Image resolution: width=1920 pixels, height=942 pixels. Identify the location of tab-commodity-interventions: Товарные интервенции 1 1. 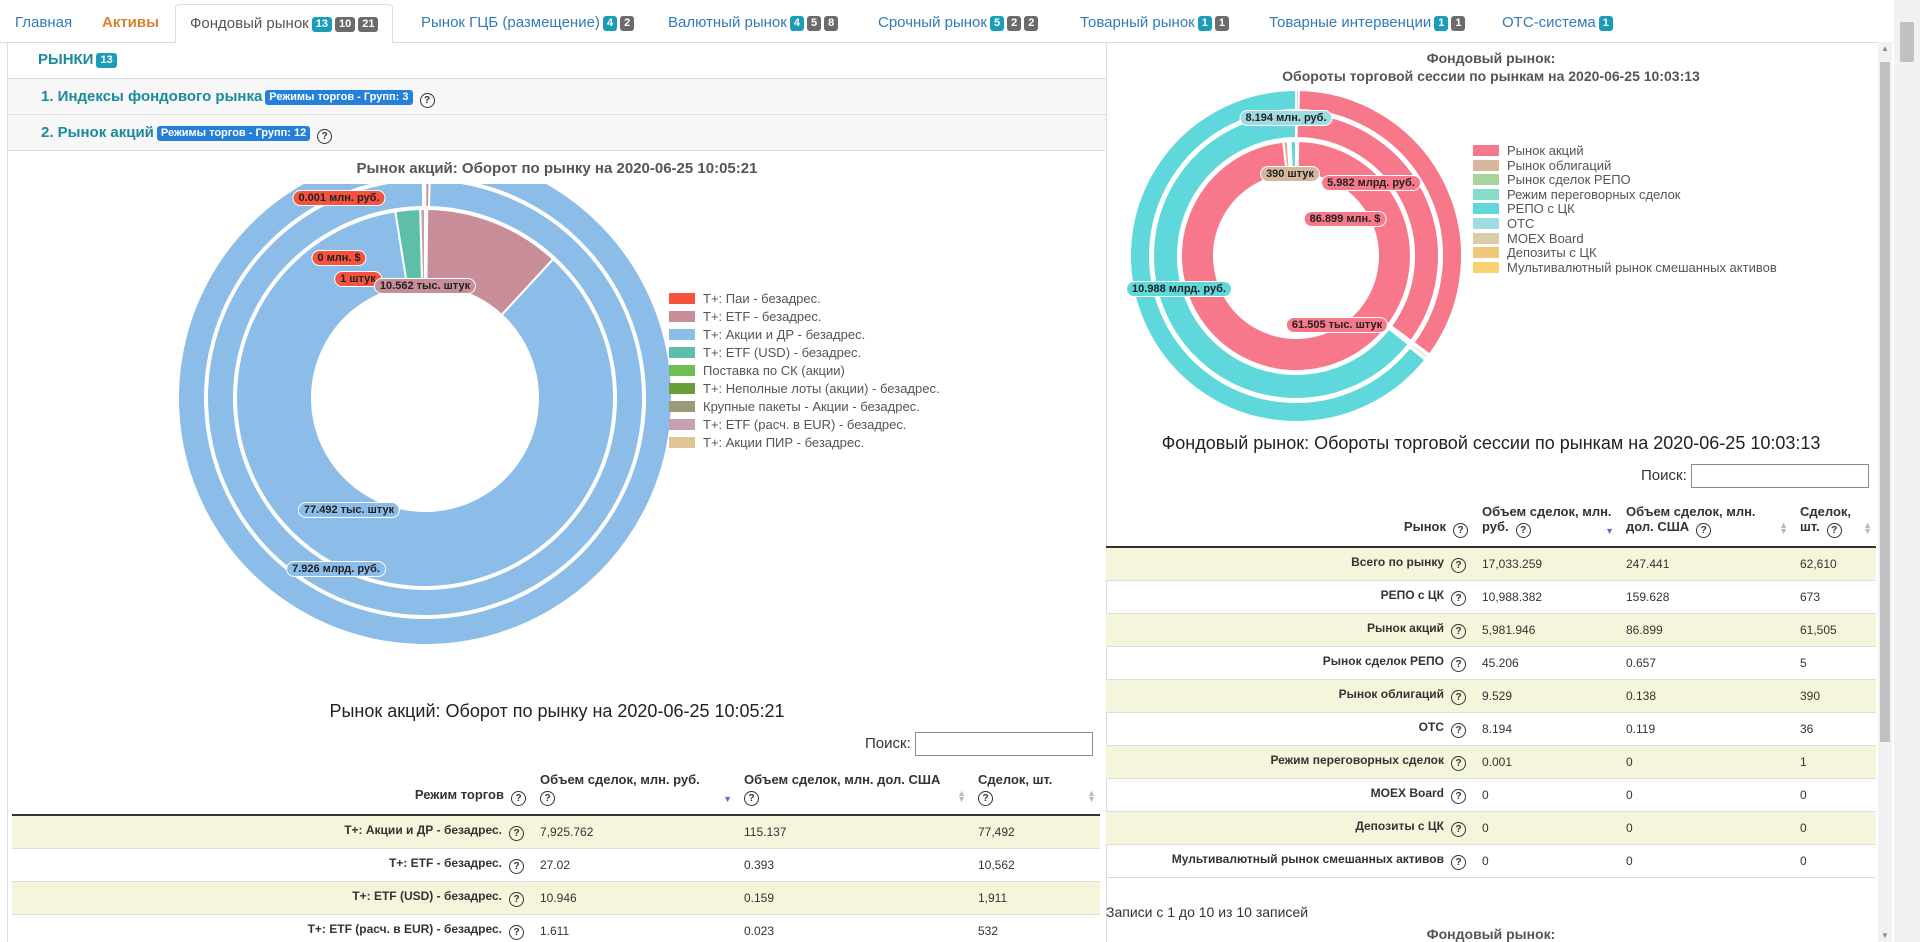
(1367, 22).